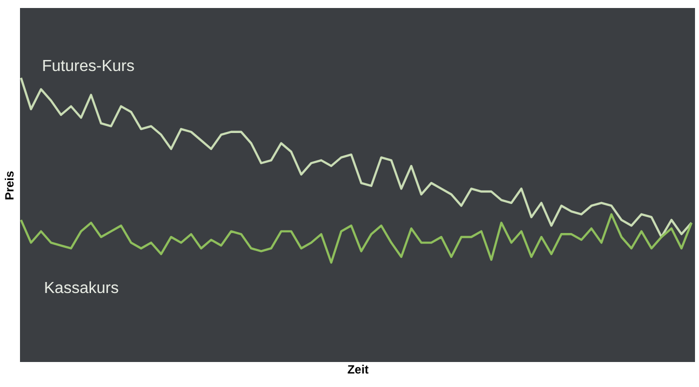 The width and height of the screenshot is (699, 387). Describe the element at coordinates (358, 369) in the screenshot. I see `x-axis-title: Zeit` at that location.